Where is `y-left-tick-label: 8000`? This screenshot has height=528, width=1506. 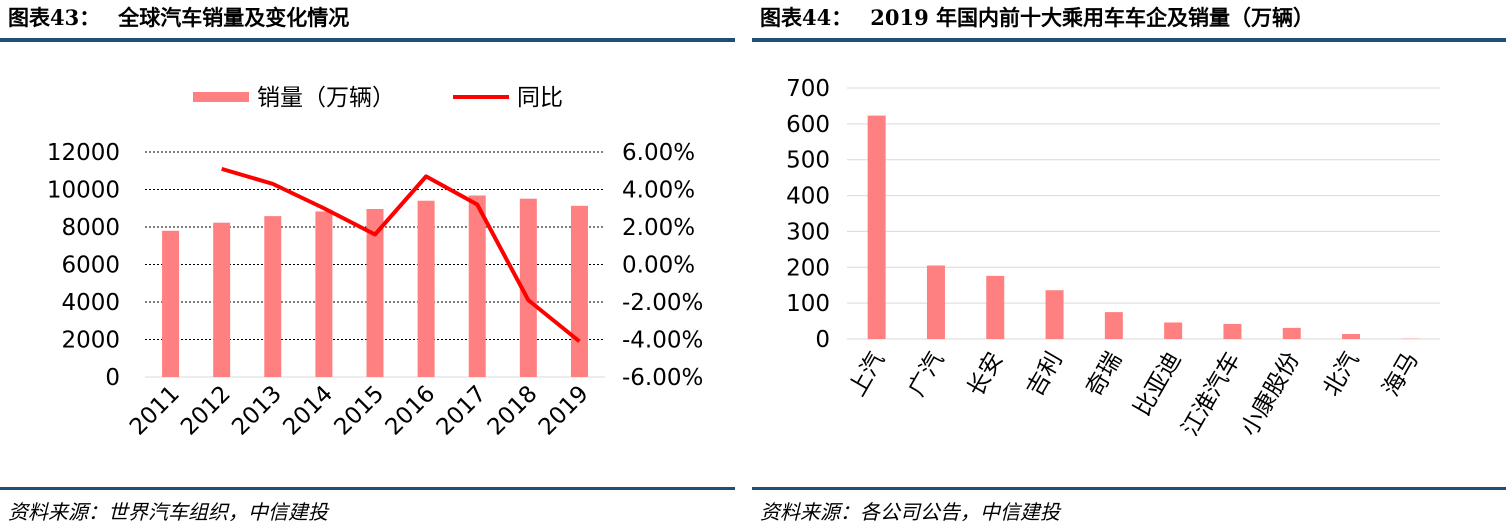 y-left-tick-label: 8000 is located at coordinates (90, 228).